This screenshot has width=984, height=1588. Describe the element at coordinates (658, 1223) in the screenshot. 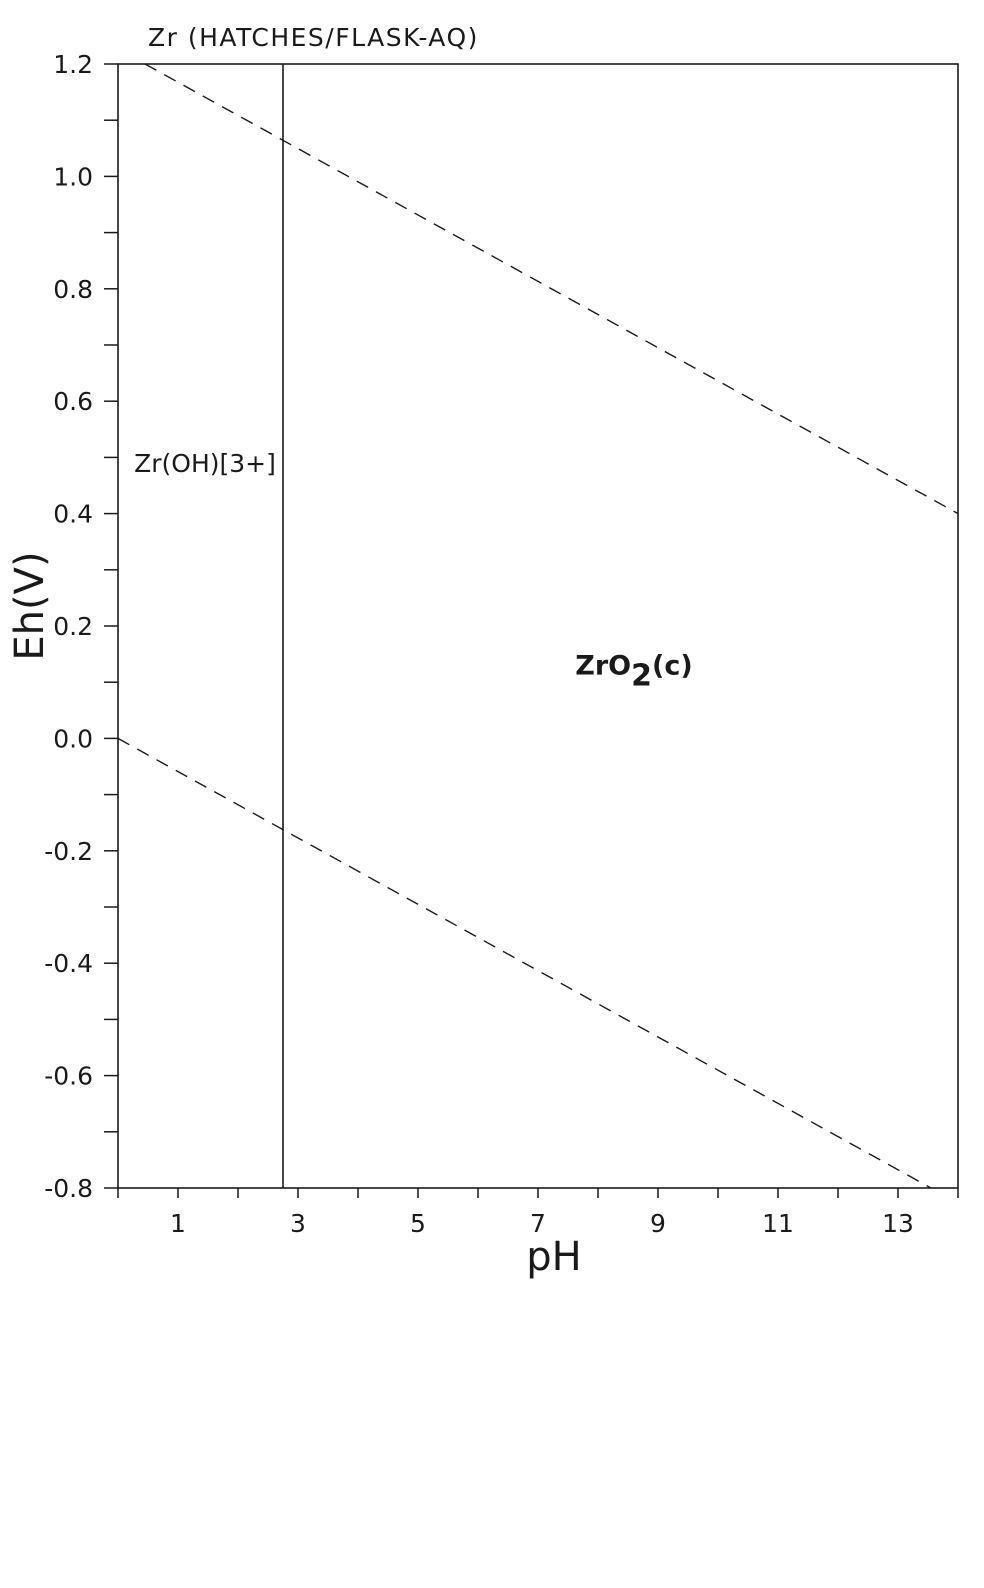

I see `x-tick-label: 9` at that location.